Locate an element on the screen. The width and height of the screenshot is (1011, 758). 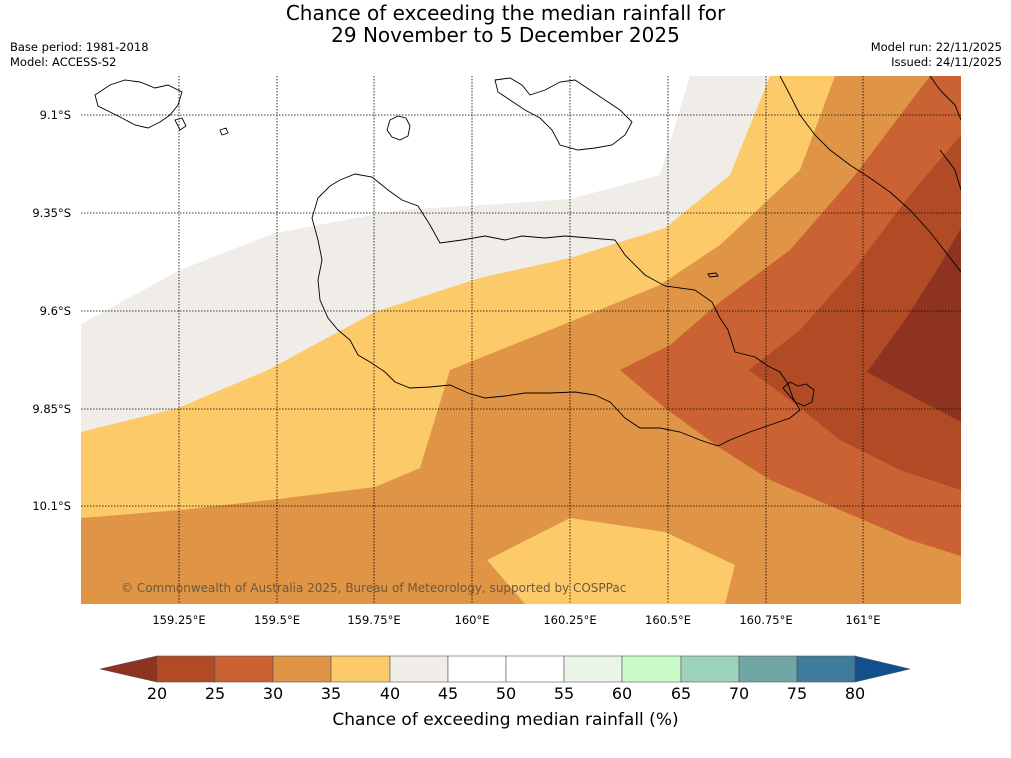
lon-label: 161°E is located at coordinates (863, 620).